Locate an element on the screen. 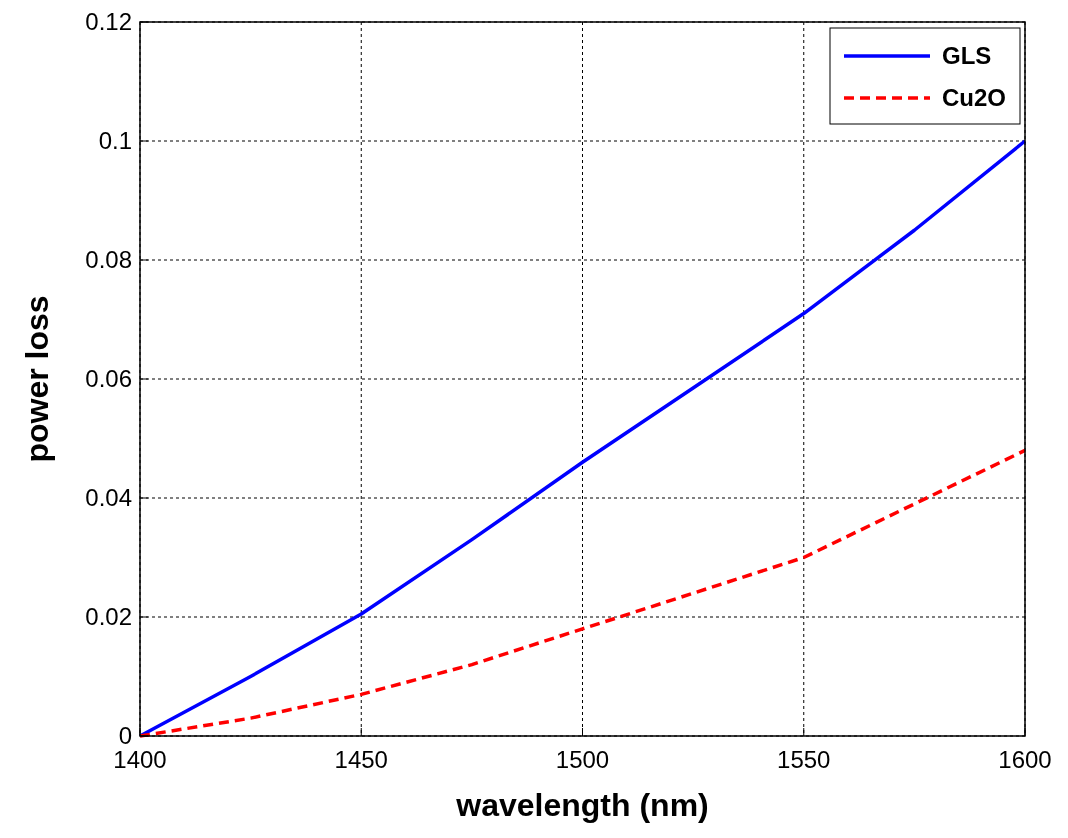 This screenshot has width=1068, height=838. legend-label: Cu2O is located at coordinates (974, 97).